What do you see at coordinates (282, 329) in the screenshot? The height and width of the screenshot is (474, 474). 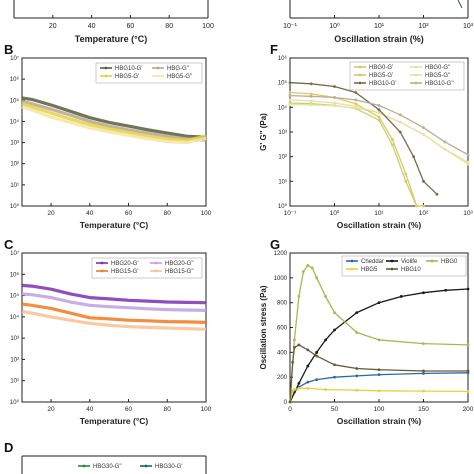 I see `y-tick-label: 600` at bounding box center [282, 329].